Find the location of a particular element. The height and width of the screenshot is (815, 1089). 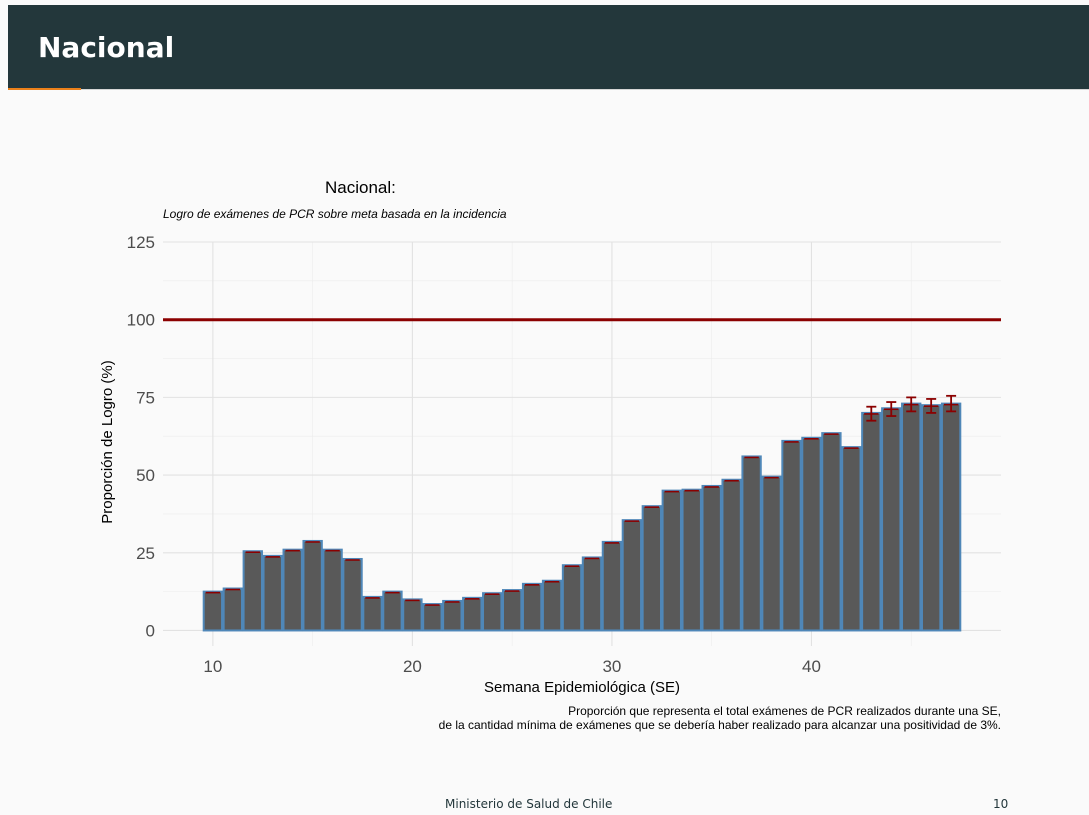

error-bars is located at coordinates (911, 408).